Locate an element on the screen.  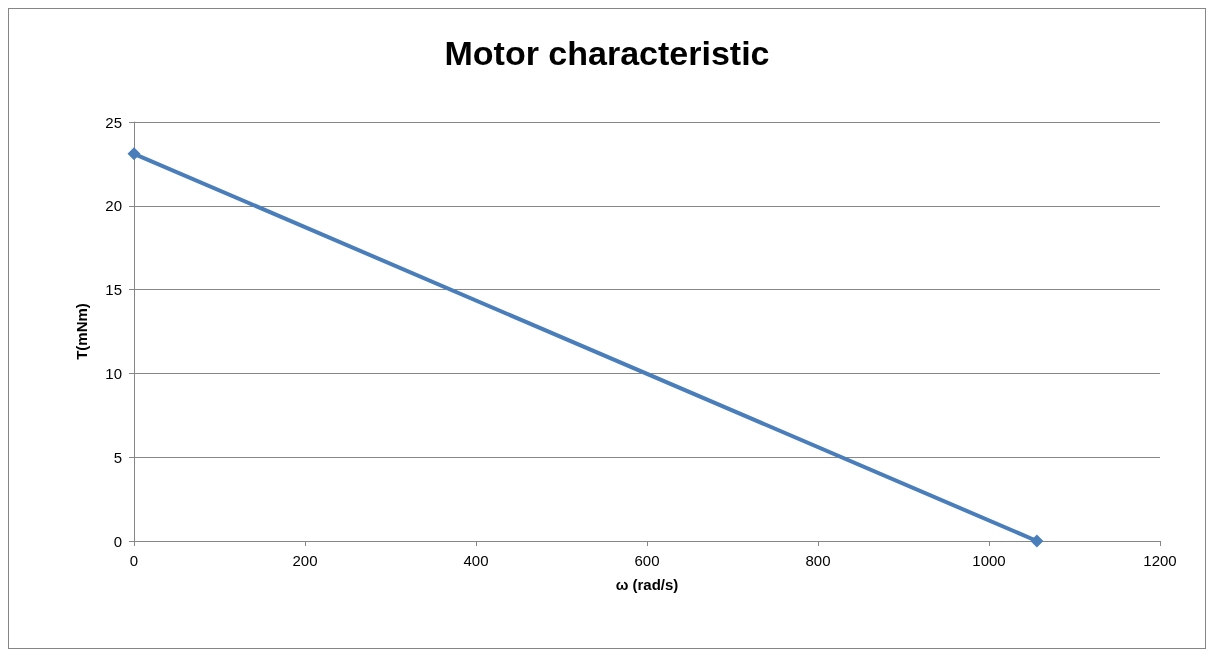
x-tick-label: 600 is located at coordinates (647, 560).